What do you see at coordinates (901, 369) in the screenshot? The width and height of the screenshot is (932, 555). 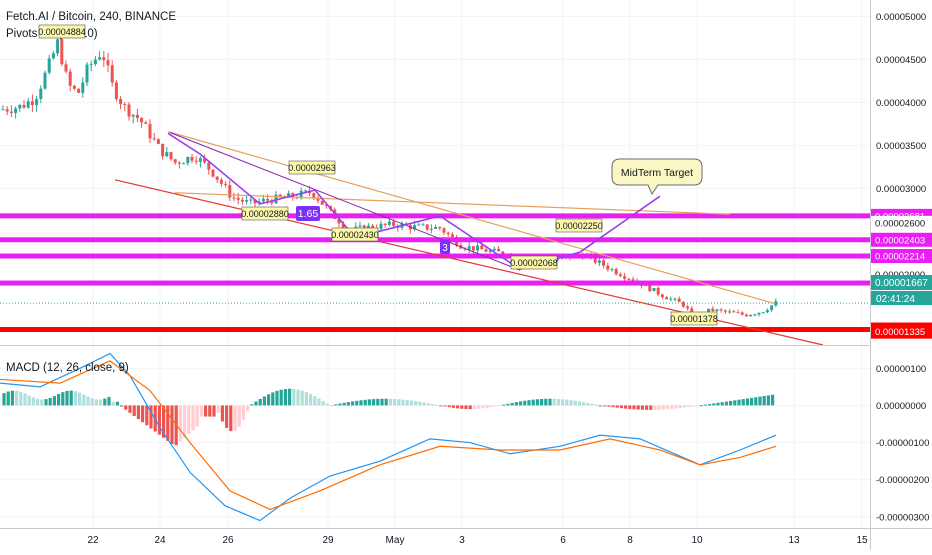 I see `macd-tick-label: 0.00000100` at bounding box center [901, 369].